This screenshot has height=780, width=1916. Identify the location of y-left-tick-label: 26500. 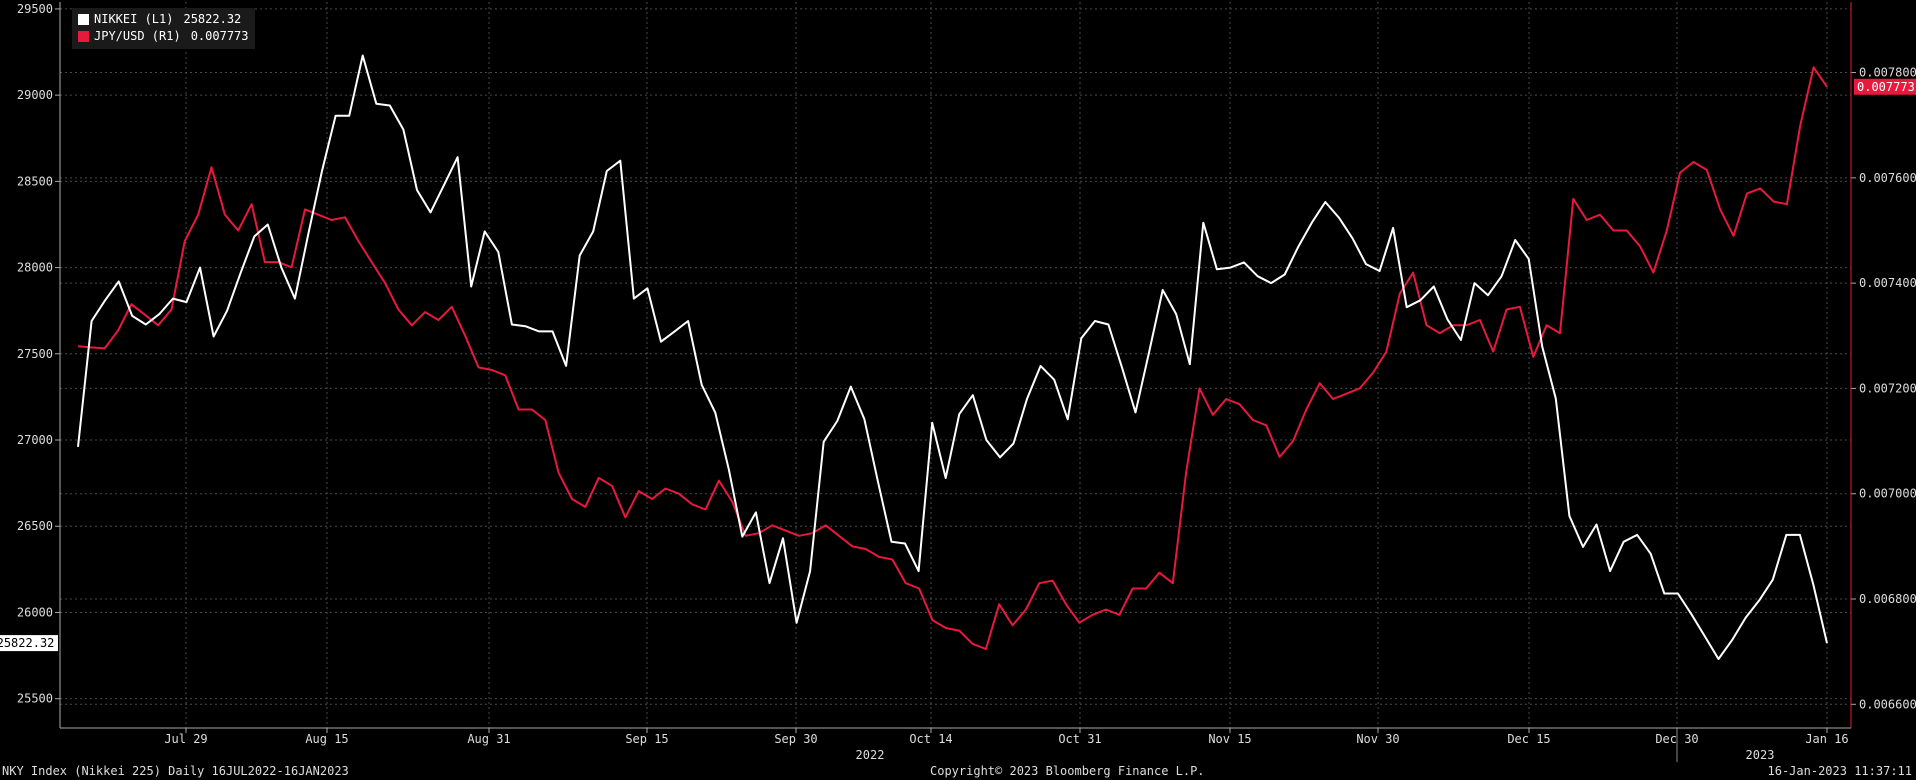
(35, 526).